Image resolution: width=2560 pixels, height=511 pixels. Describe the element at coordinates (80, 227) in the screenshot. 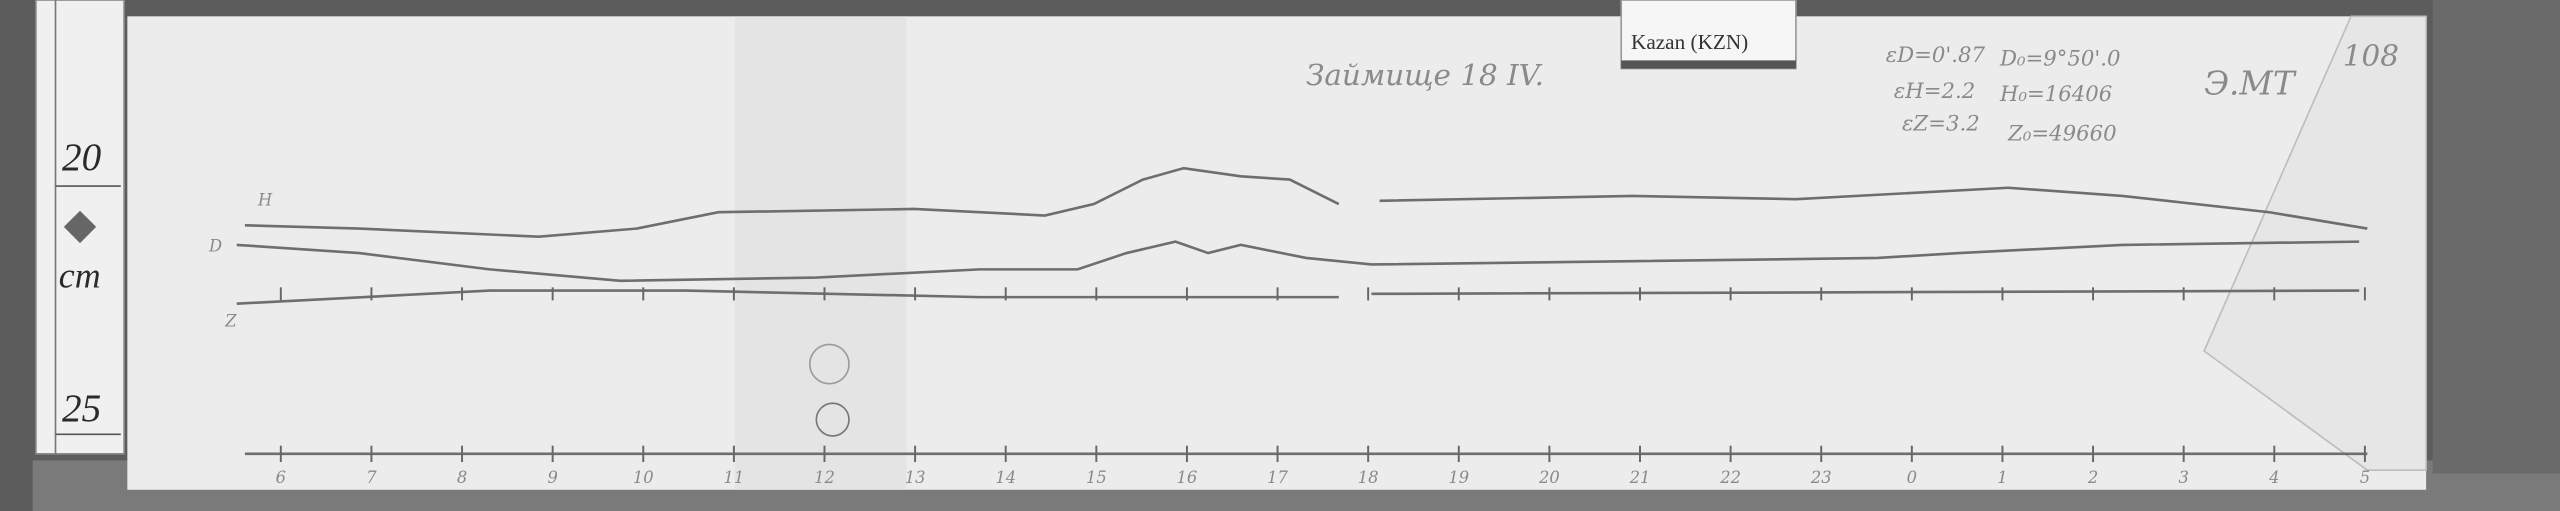

I see `cm-ruler: 20 cm 25` at that location.